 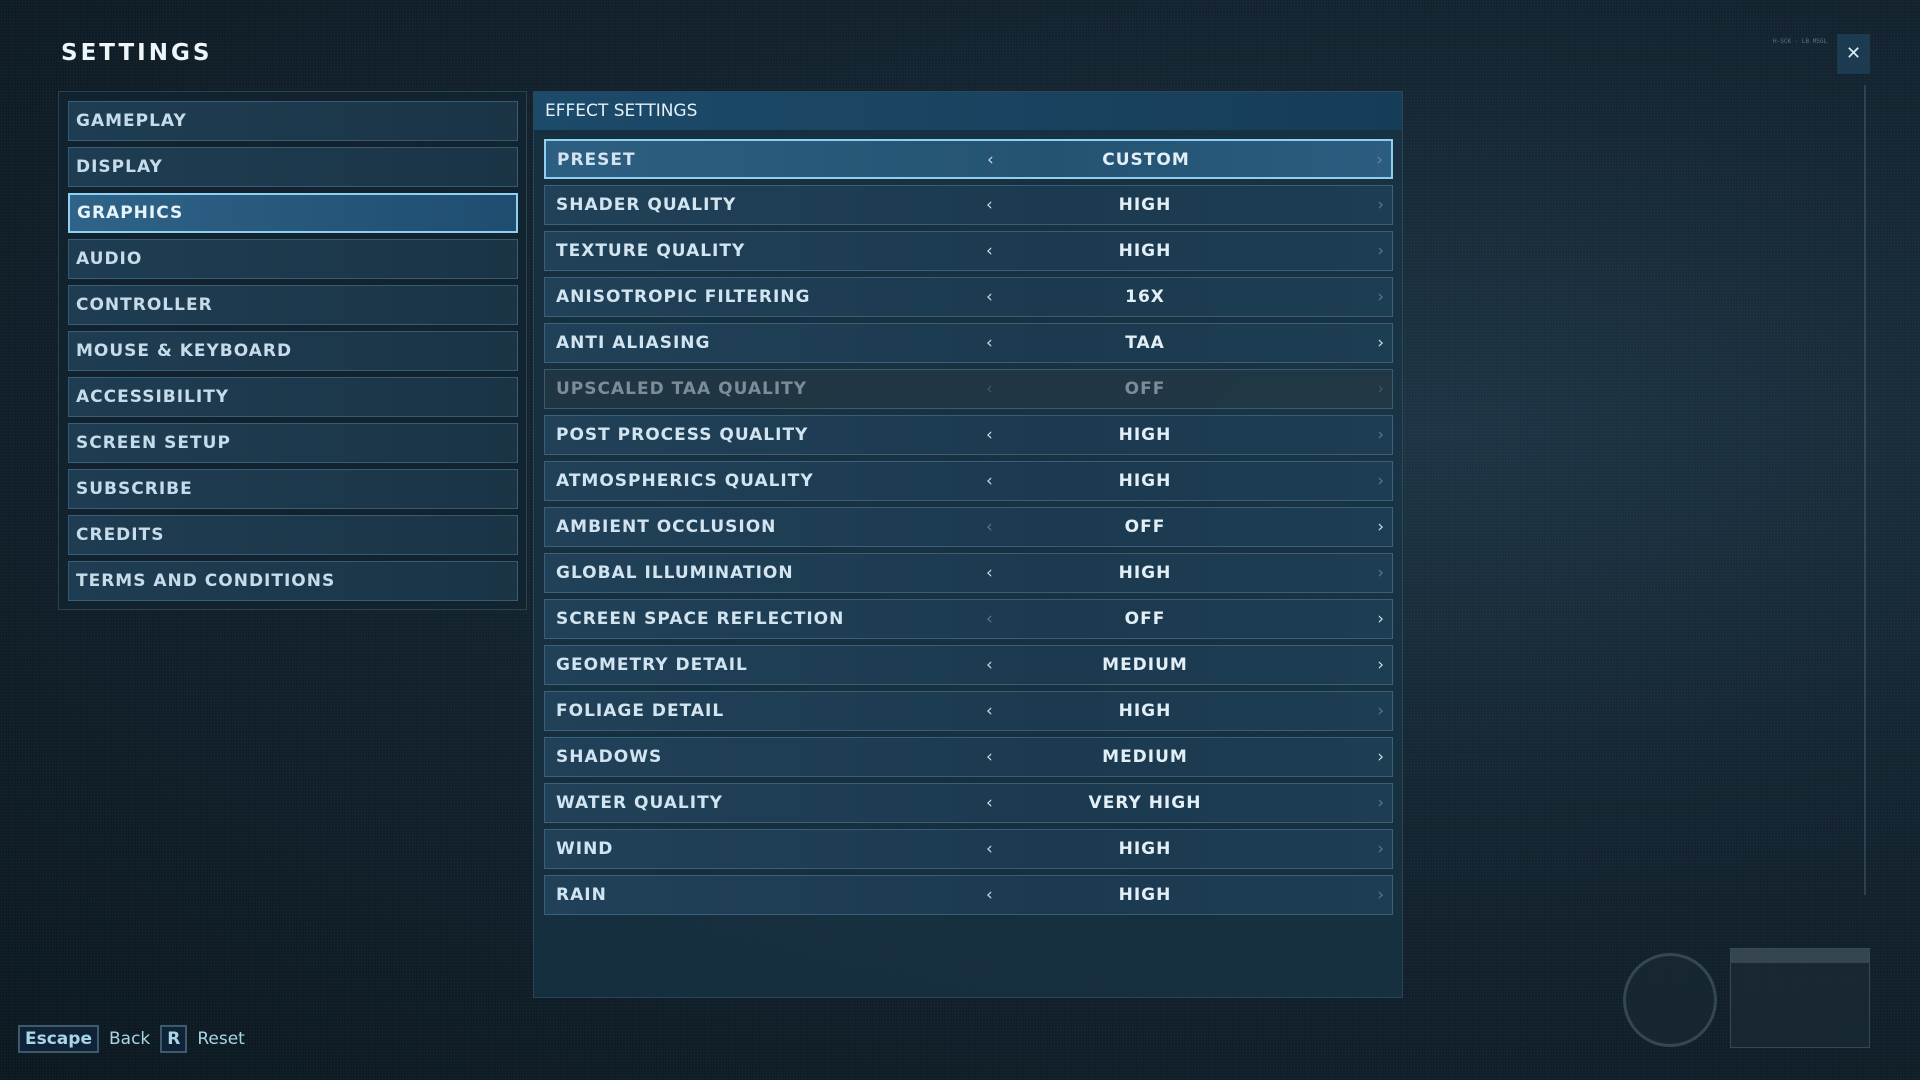 What do you see at coordinates (682, 389) in the screenshot?
I see `setting-label: UPSCALED TAA QUALITY` at bounding box center [682, 389].